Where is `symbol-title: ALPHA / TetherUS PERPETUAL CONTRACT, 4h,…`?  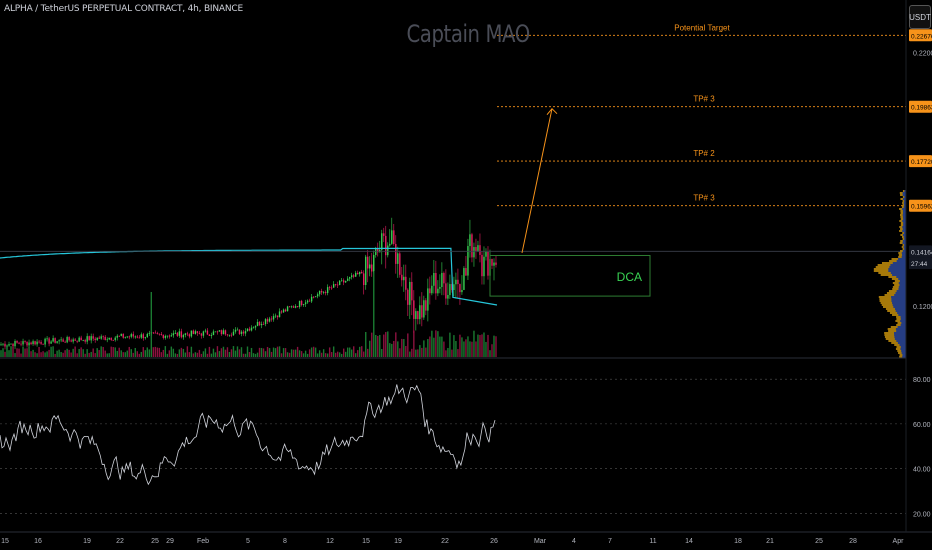
symbol-title: ALPHA / TetherUS PERPETUAL CONTRACT, 4h,… is located at coordinates (123, 9).